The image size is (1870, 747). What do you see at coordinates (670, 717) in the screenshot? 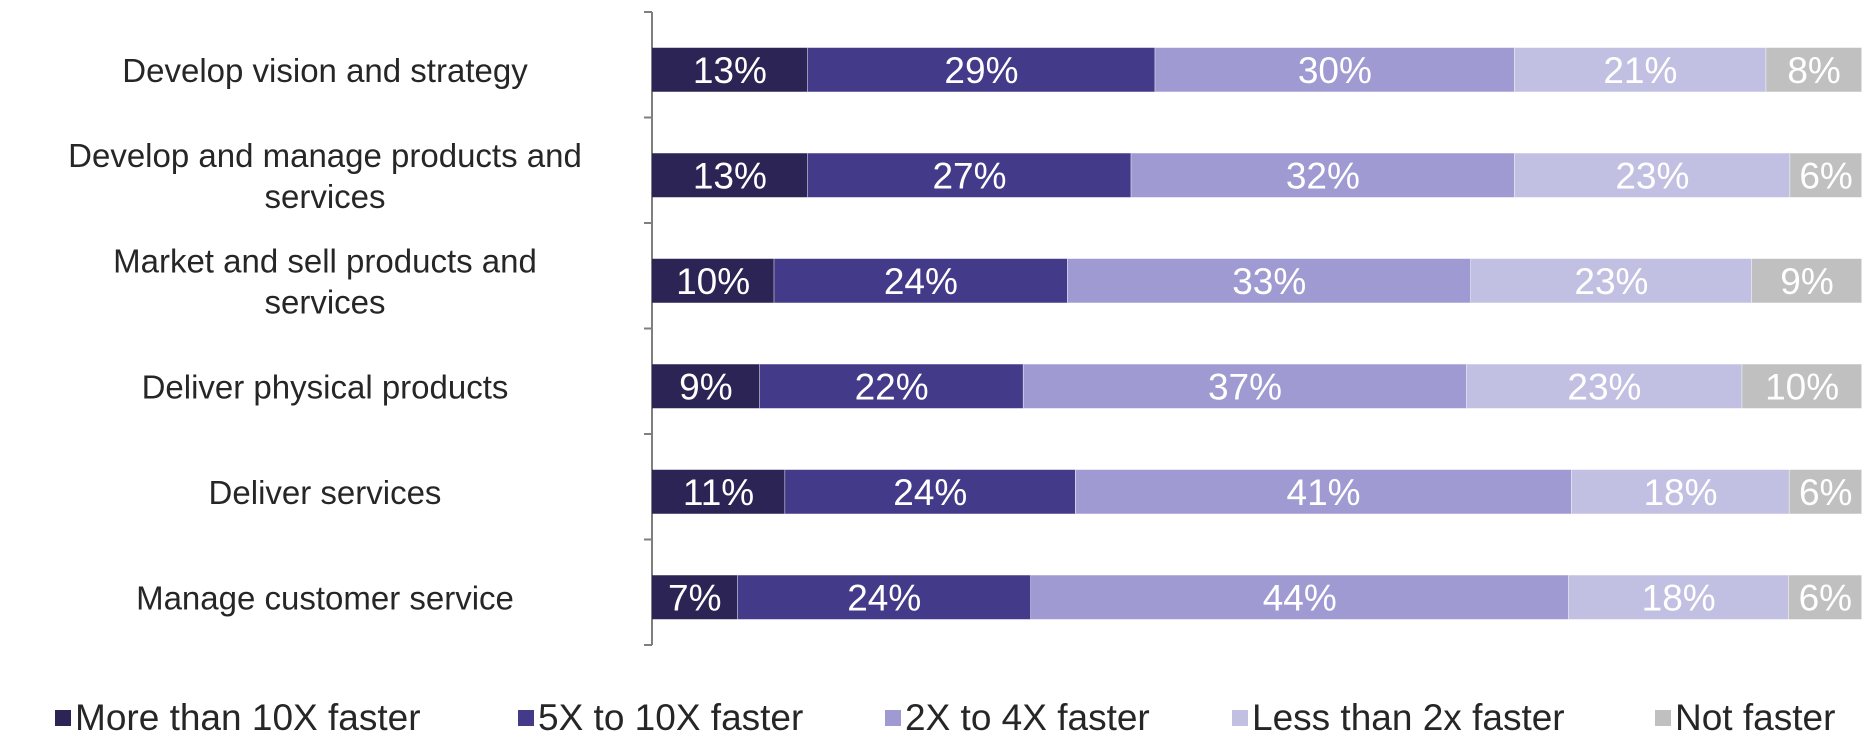
I see `legend-label: 5X to 10X faster` at bounding box center [670, 717].